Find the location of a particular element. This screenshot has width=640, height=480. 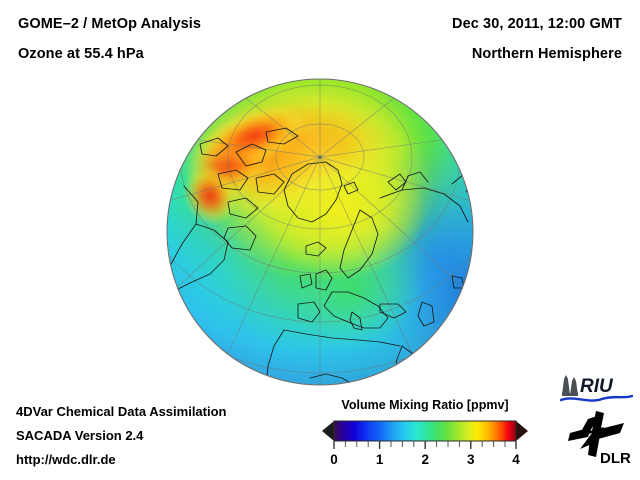

colorbar-high-arrow-icon is located at coordinates (522, 431).